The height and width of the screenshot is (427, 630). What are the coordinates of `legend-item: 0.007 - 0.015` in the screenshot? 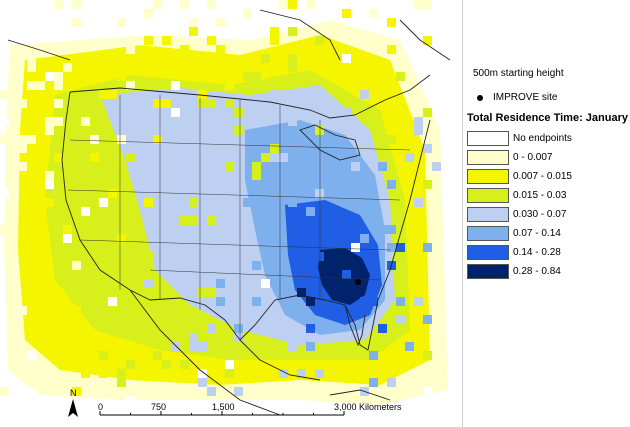 It's located at (547, 176).